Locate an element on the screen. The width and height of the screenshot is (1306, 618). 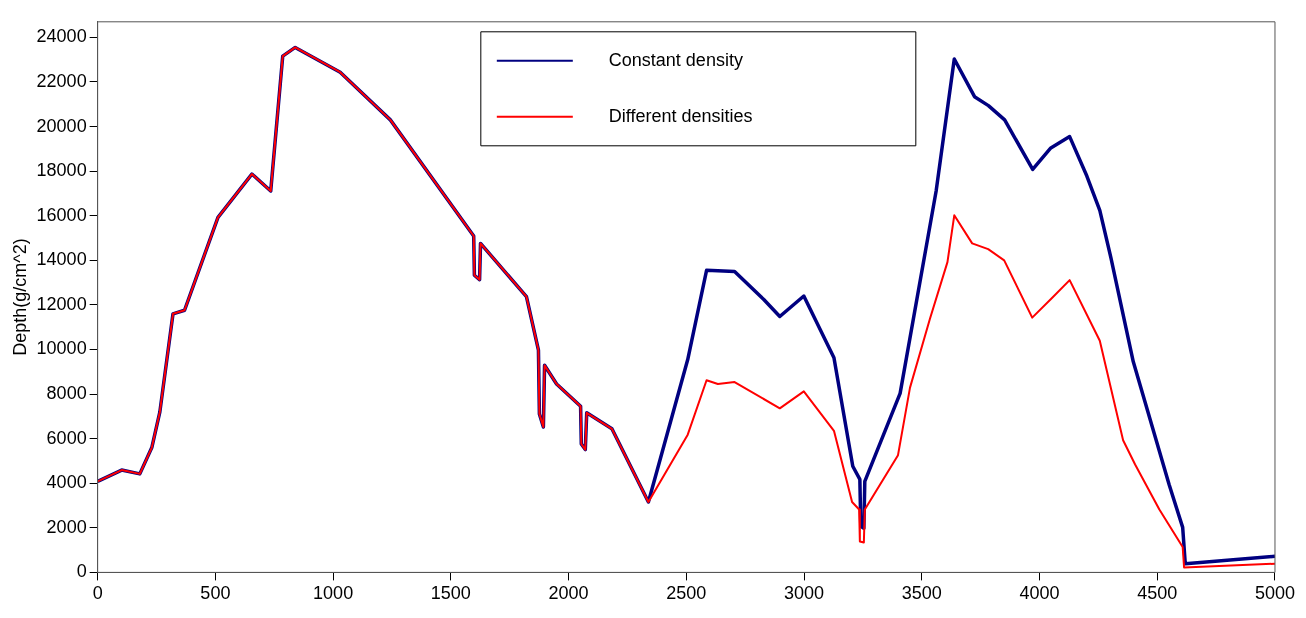
y-tick-label: 6000 is located at coordinates (66, 437).